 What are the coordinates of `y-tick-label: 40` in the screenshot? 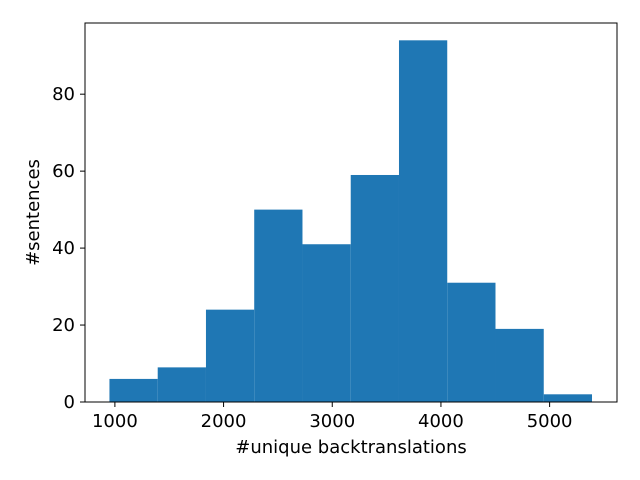 It's located at (63, 248).